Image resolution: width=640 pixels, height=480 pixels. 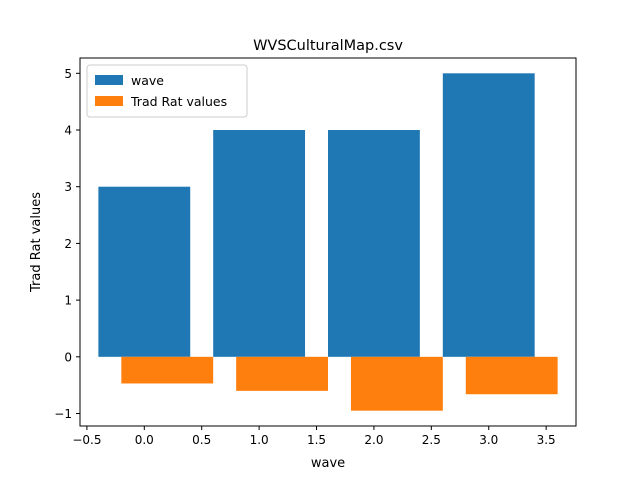 What do you see at coordinates (431, 440) in the screenshot?
I see `x-tick-label: 2.5` at bounding box center [431, 440].